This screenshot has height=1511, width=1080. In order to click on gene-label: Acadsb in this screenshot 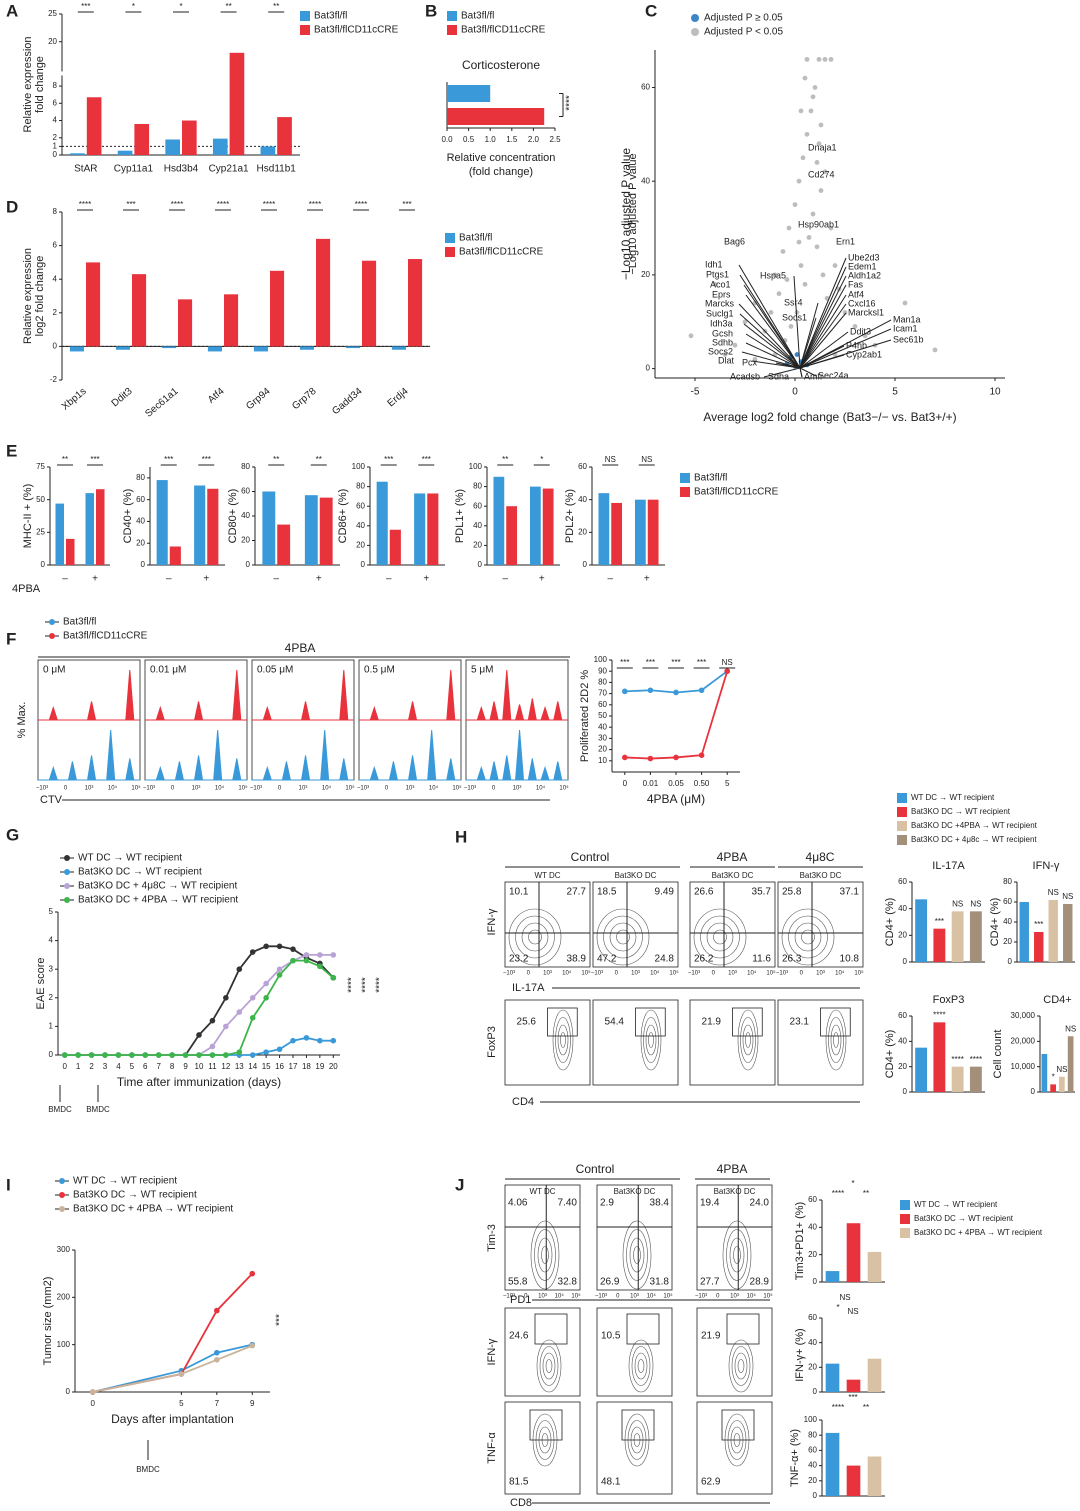, I will do `click(745, 376)`.